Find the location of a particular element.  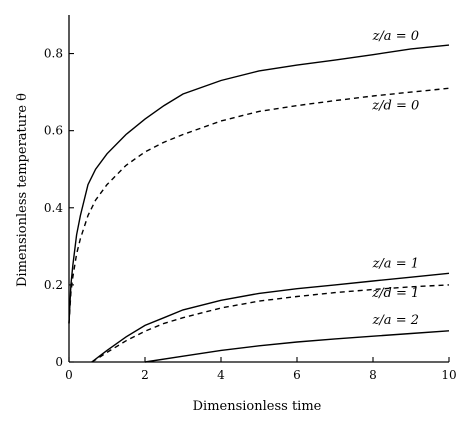

y-tick-label: 0.8 is located at coordinates (53, 54).